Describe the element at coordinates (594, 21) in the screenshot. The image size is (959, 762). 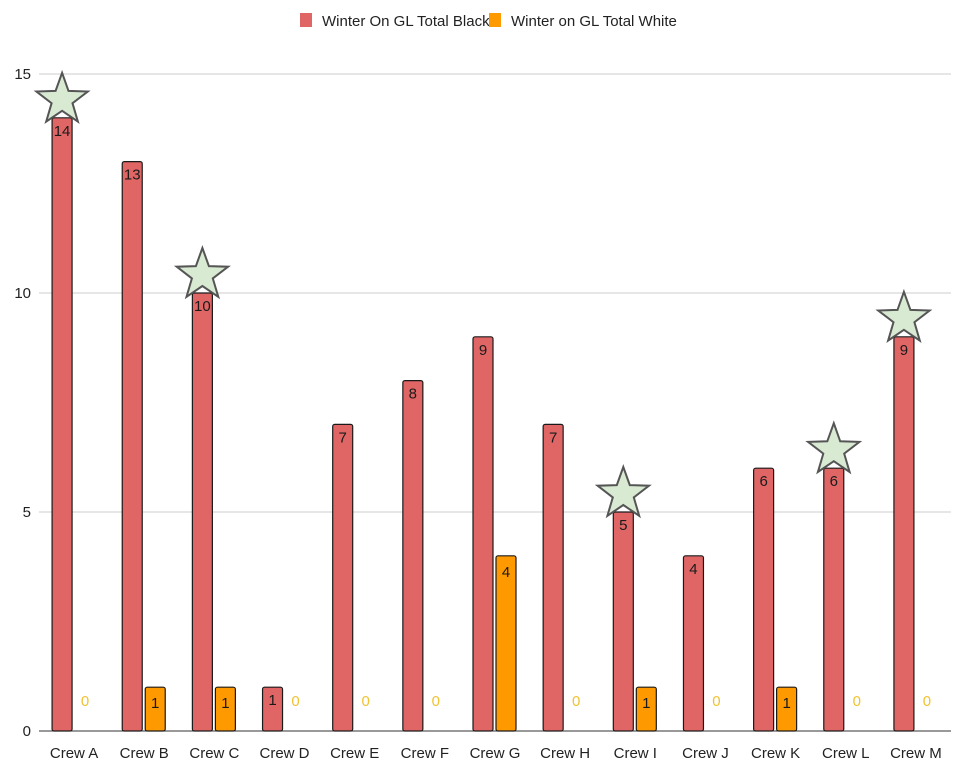
I see `legend-label-winter-on-gl-total-white: Winter on GL Total White` at that location.